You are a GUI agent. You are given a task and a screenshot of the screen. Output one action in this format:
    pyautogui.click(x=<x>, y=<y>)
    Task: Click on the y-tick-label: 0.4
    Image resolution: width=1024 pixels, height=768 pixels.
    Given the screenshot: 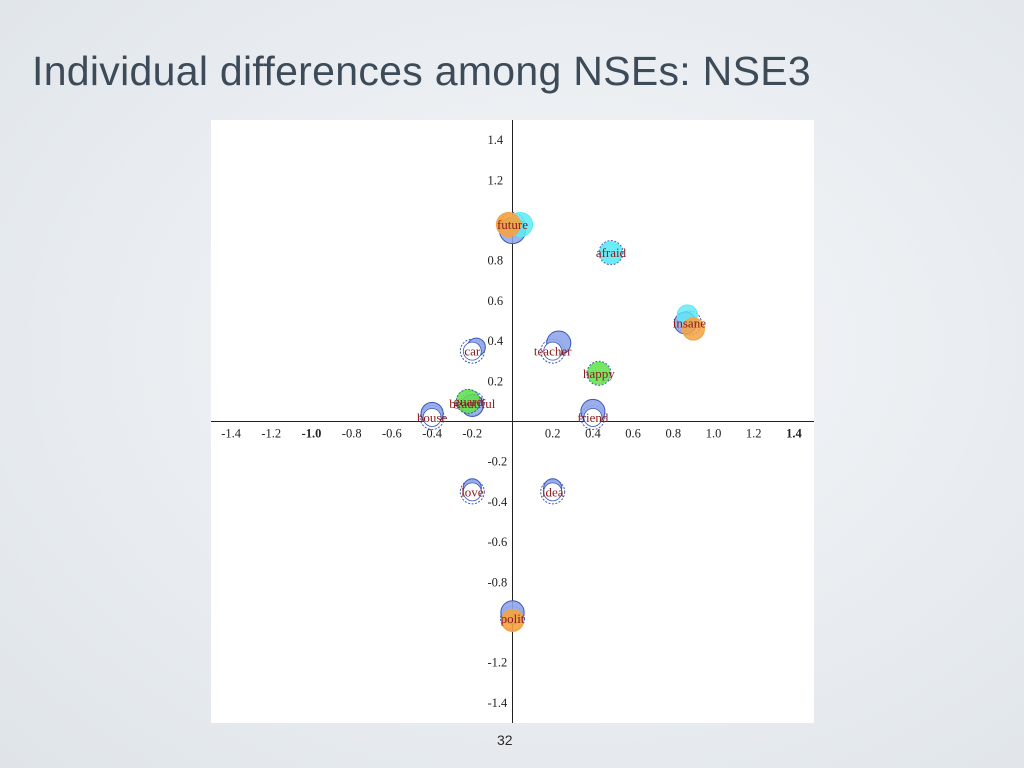 What is the action you would take?
    pyautogui.click(x=496, y=341)
    